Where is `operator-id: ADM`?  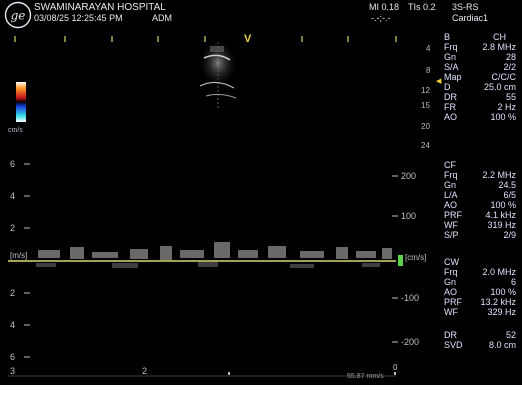 operator-id: ADM is located at coordinates (162, 18).